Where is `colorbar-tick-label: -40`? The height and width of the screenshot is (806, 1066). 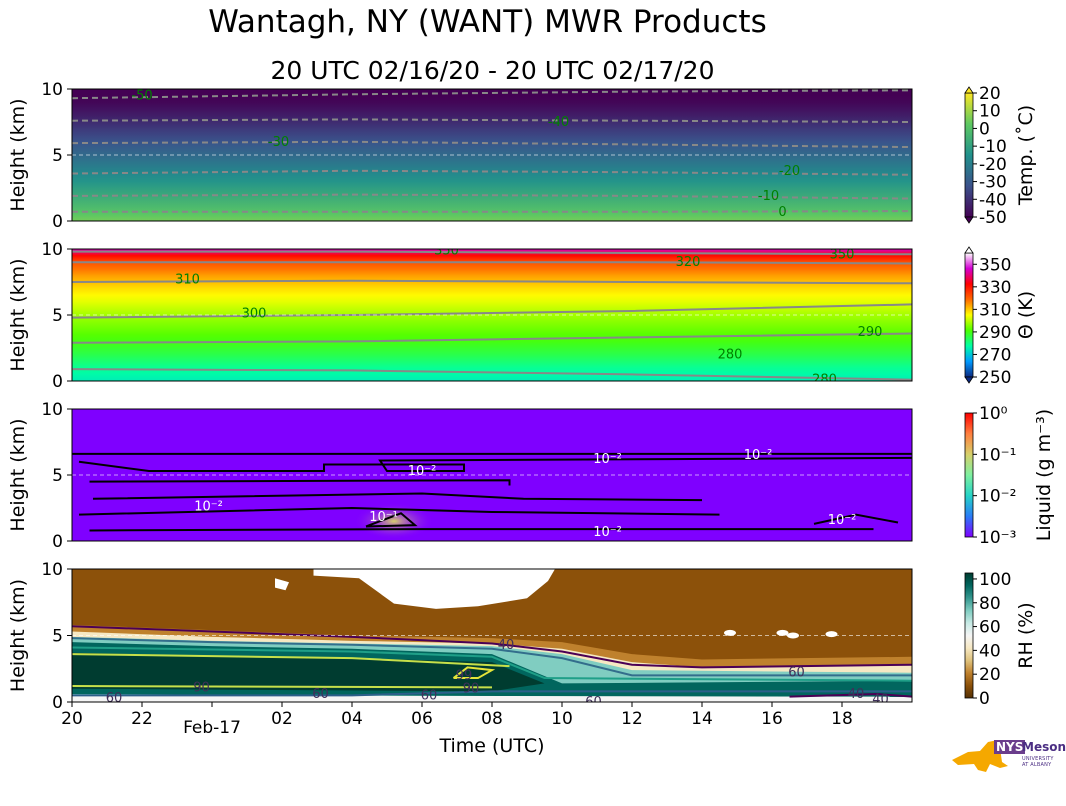 colorbar-tick-label: -40 is located at coordinates (993, 200).